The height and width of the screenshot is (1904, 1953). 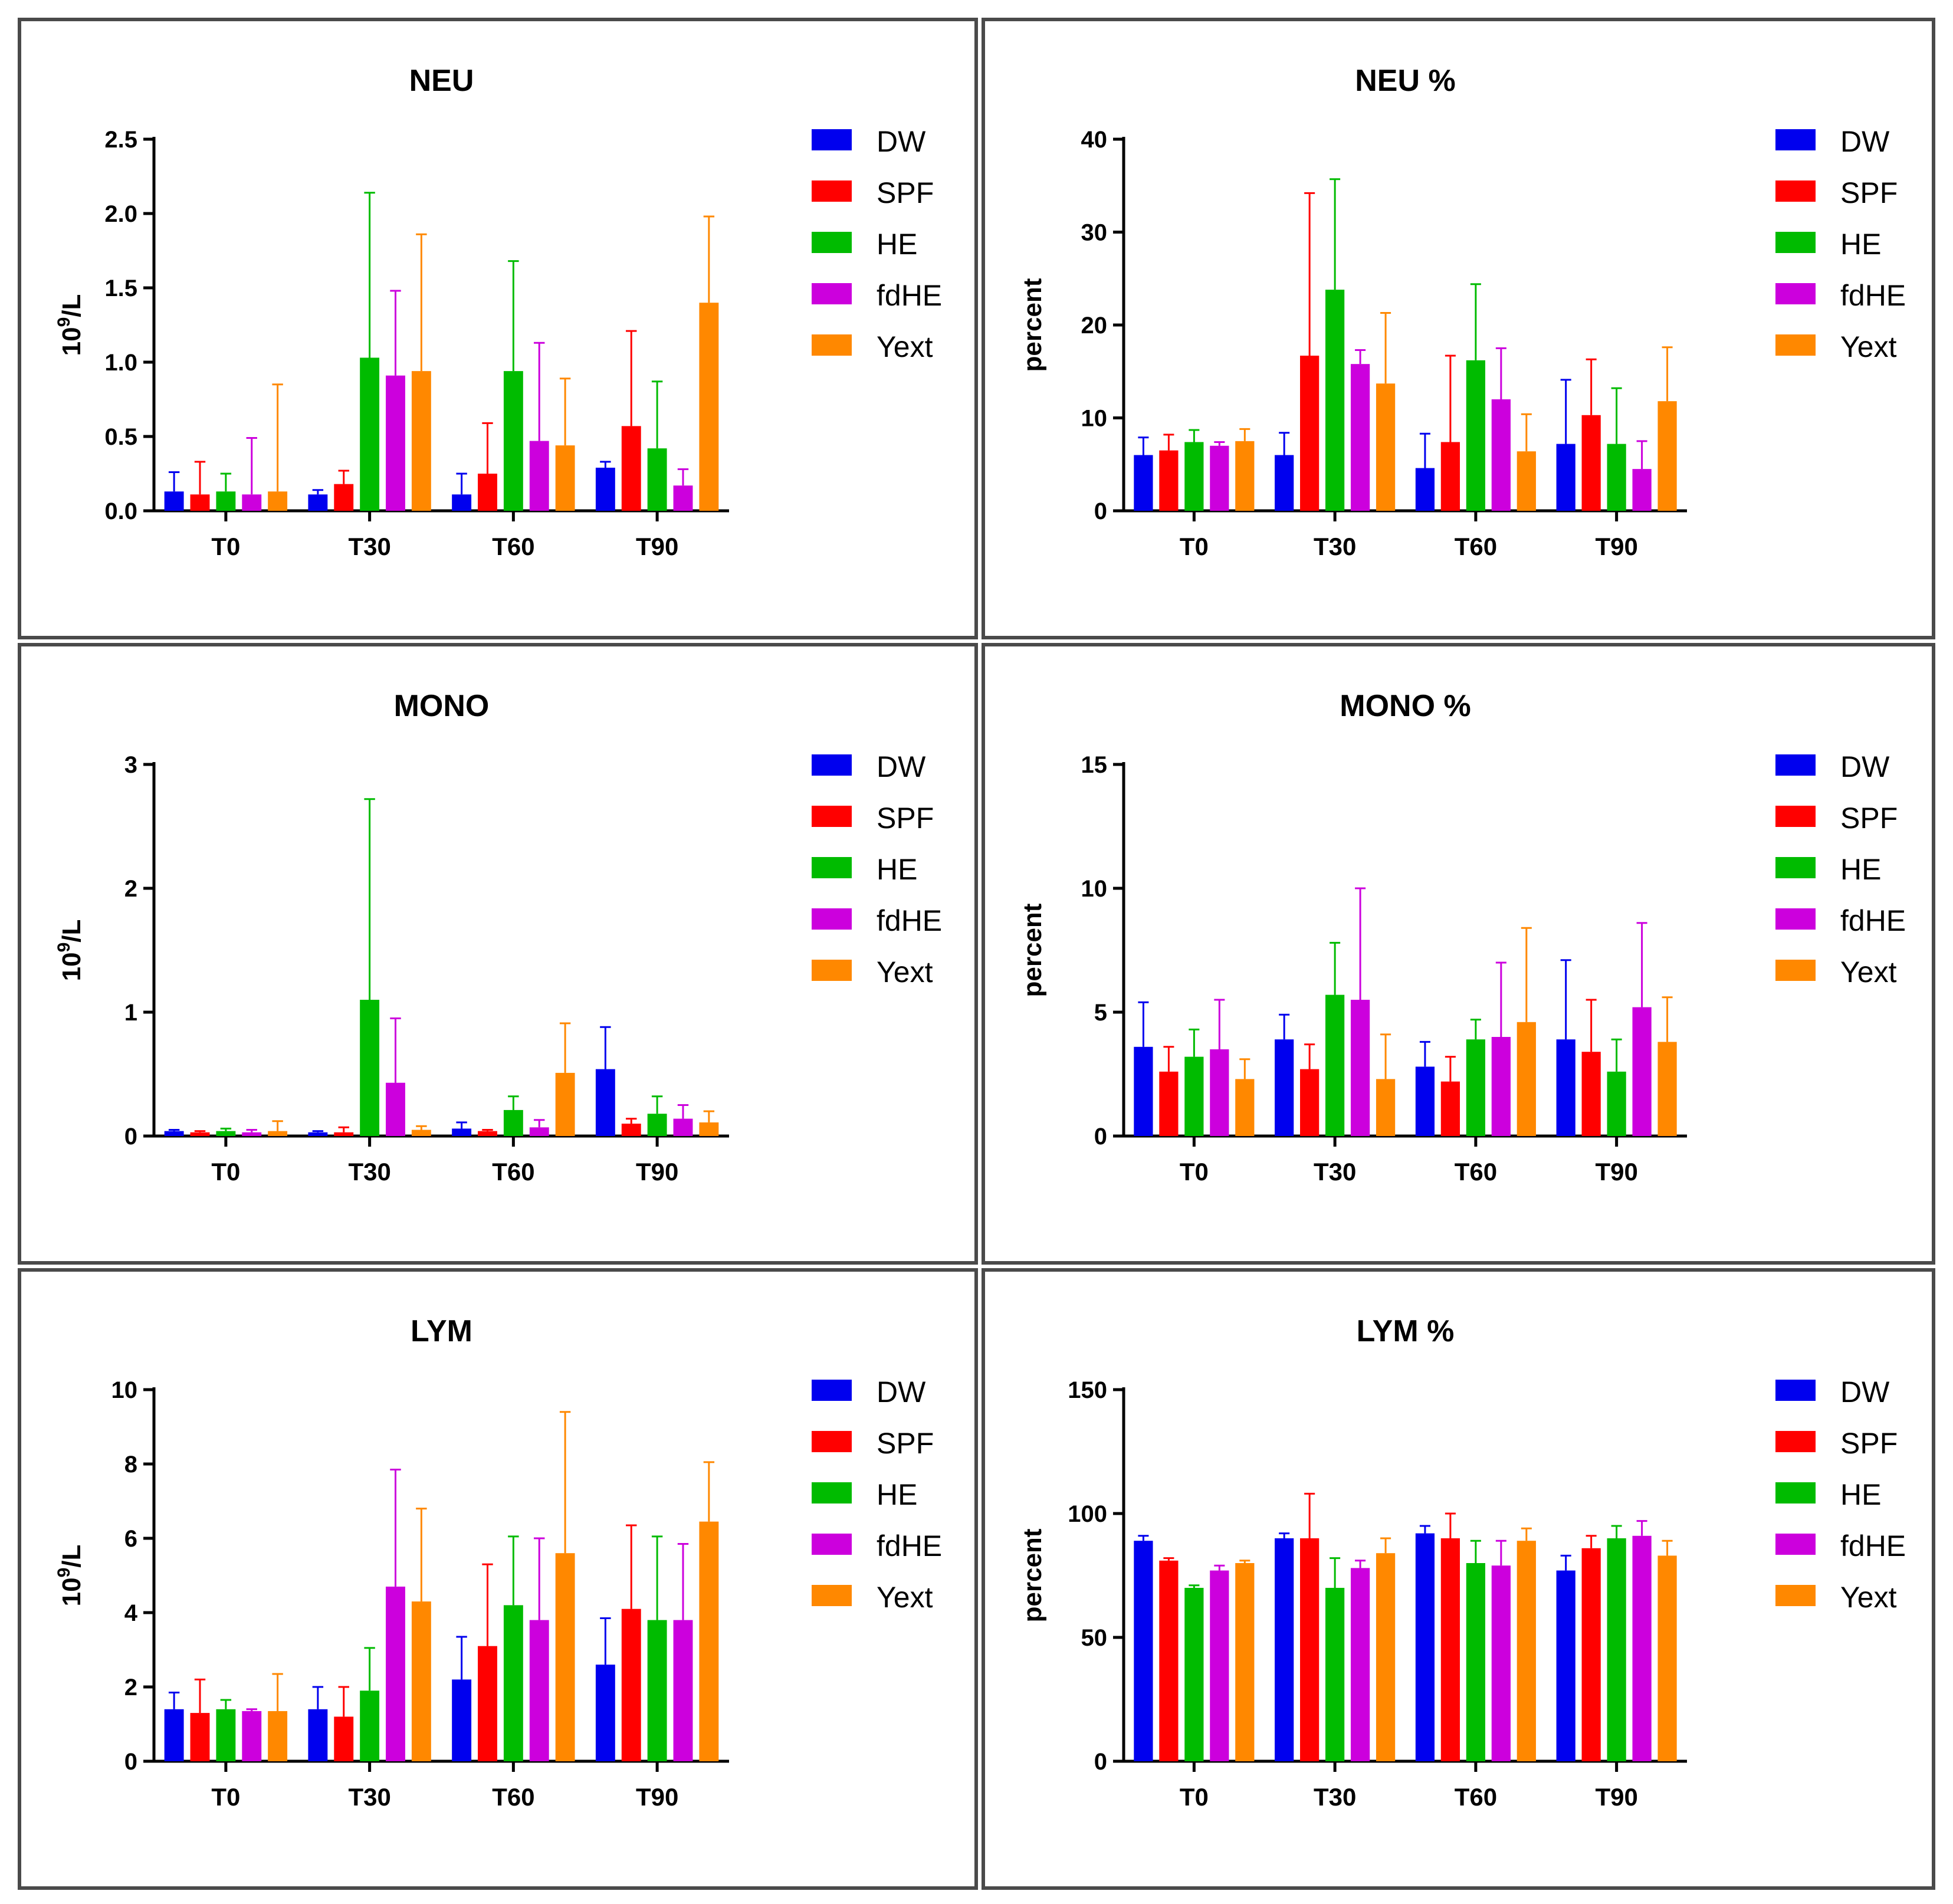 I want to click on y-tick-label: 0.5, so click(x=120, y=437).